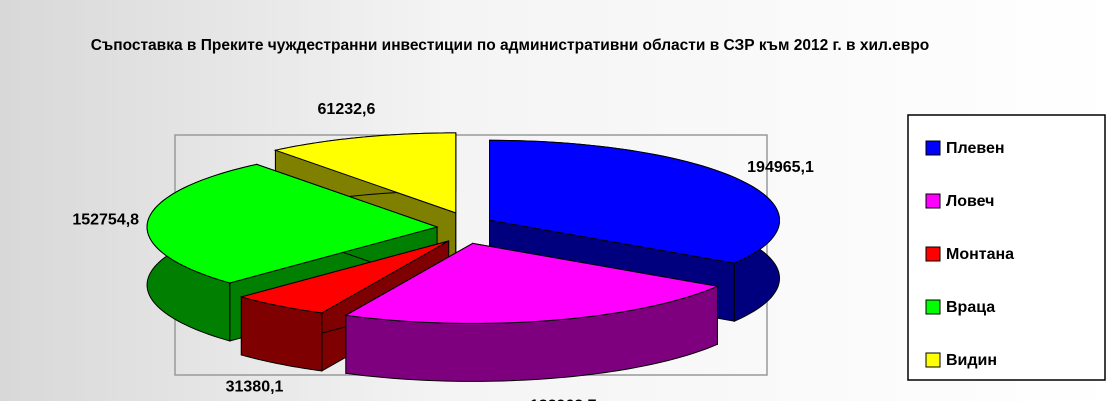 The width and height of the screenshot is (1120, 401). Describe the element at coordinates (975, 148) in the screenshot. I see `legend-label: Плевен` at that location.